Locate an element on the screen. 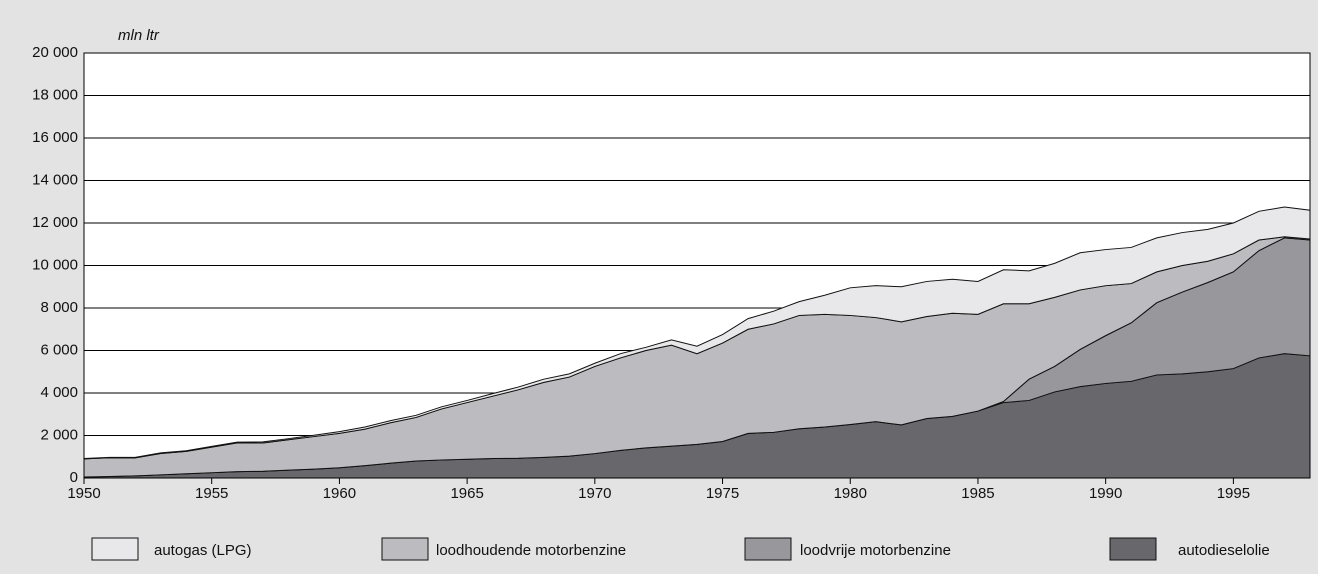 This screenshot has height=574, width=1318. y-tick-label: 16 000 is located at coordinates (55, 137).